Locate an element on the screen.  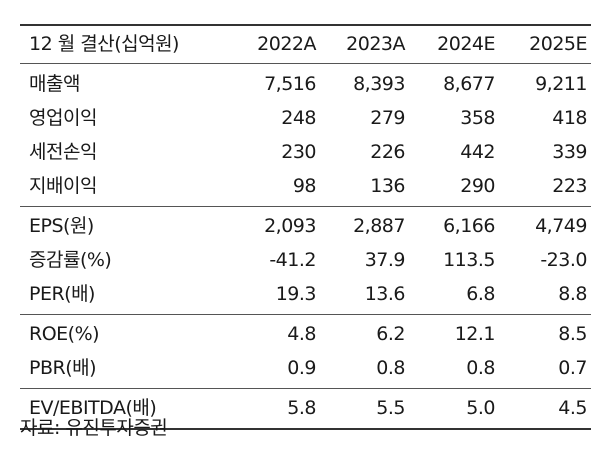
table-row-controlling-income: 지배이익 98 136 290 223 is located at coordinates (305, 186).